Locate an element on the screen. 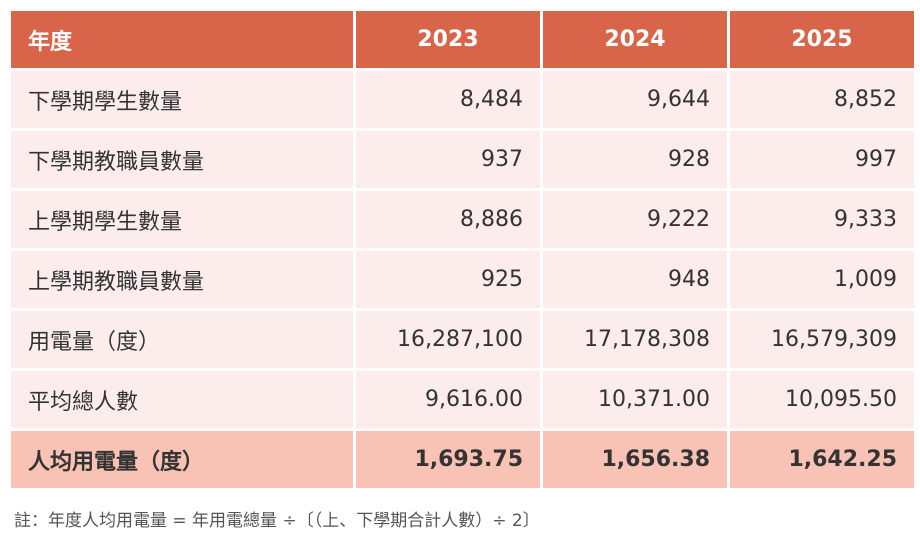  footnote: 註：年度人均用電量 = 年用電總量 ÷〔（上、下學期合計人數）÷ 2〕 is located at coordinates (277, 521).